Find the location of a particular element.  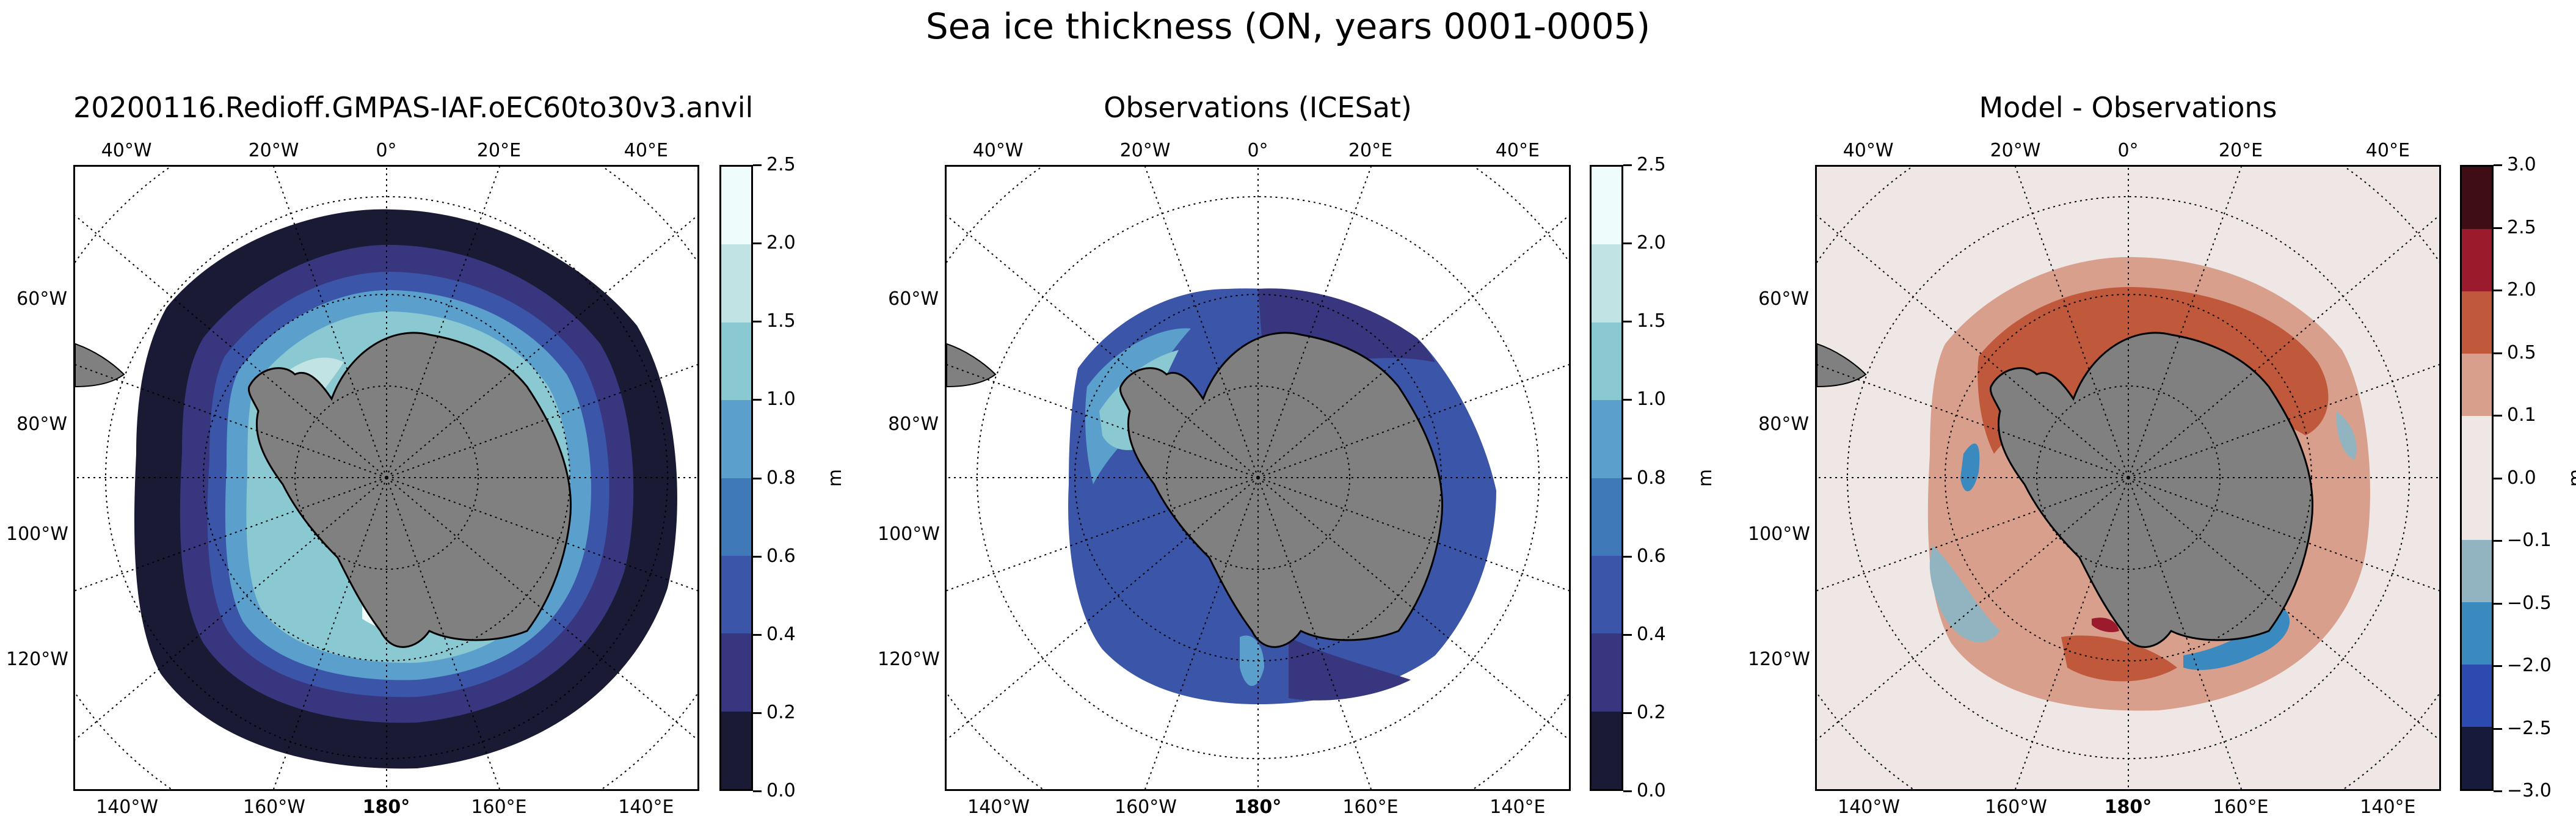

colorbar-tick-label: −0.5 is located at coordinates (2523, 603).